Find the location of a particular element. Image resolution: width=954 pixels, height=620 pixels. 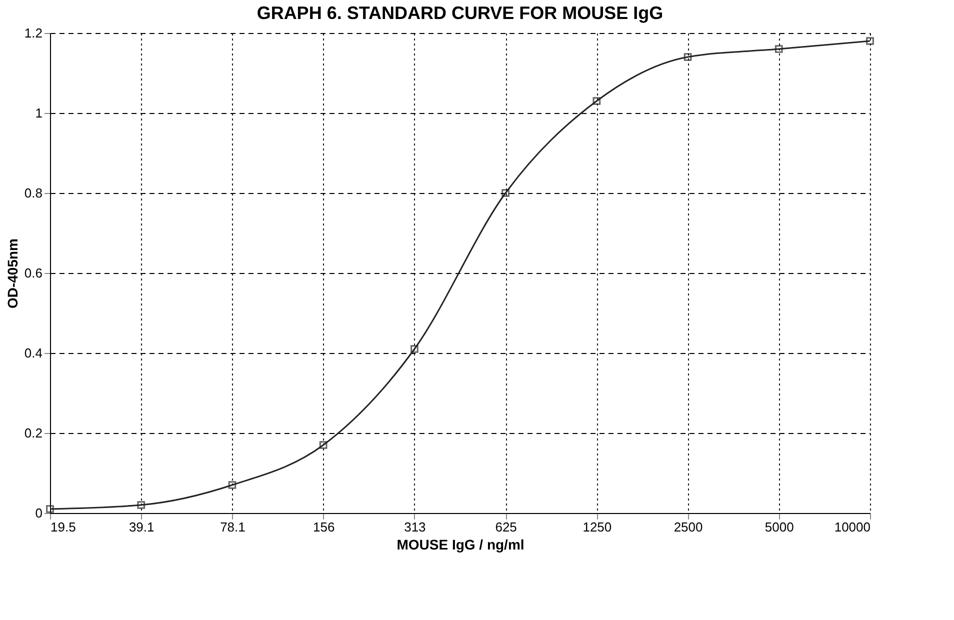

x-tick-label: 39.1 is located at coordinates (141, 527).